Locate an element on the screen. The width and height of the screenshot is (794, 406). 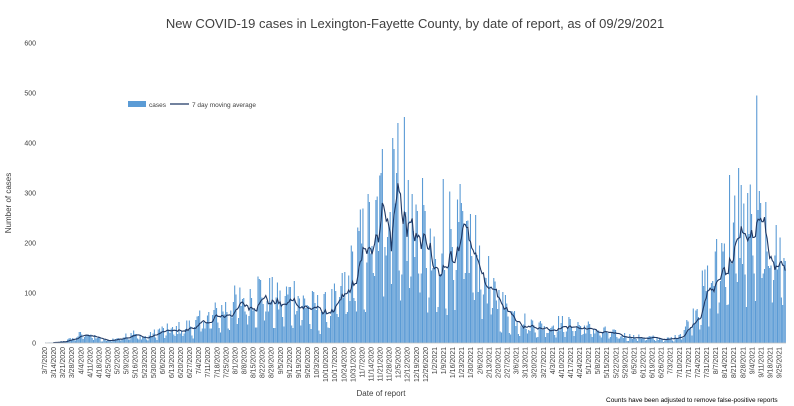
legend: cases 7 day moving average is located at coordinates (192, 105).